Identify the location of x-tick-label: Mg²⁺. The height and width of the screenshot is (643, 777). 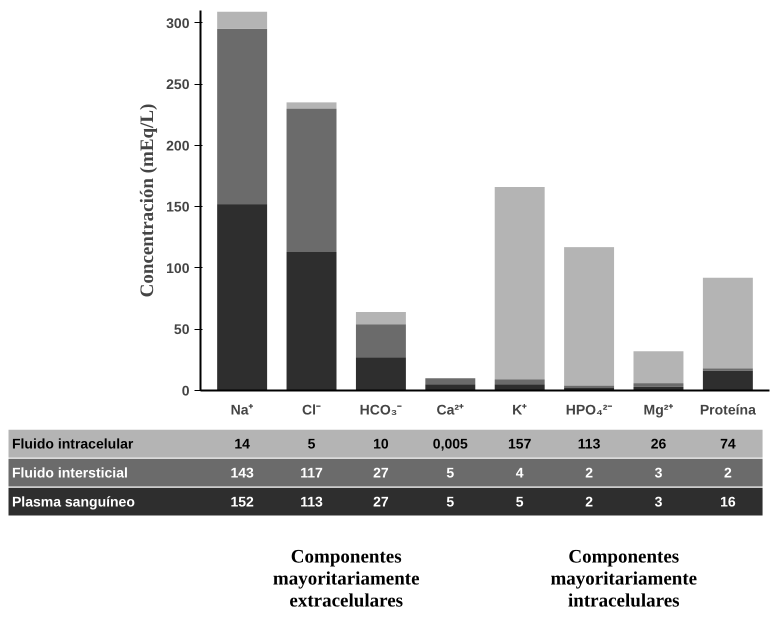
(659, 410).